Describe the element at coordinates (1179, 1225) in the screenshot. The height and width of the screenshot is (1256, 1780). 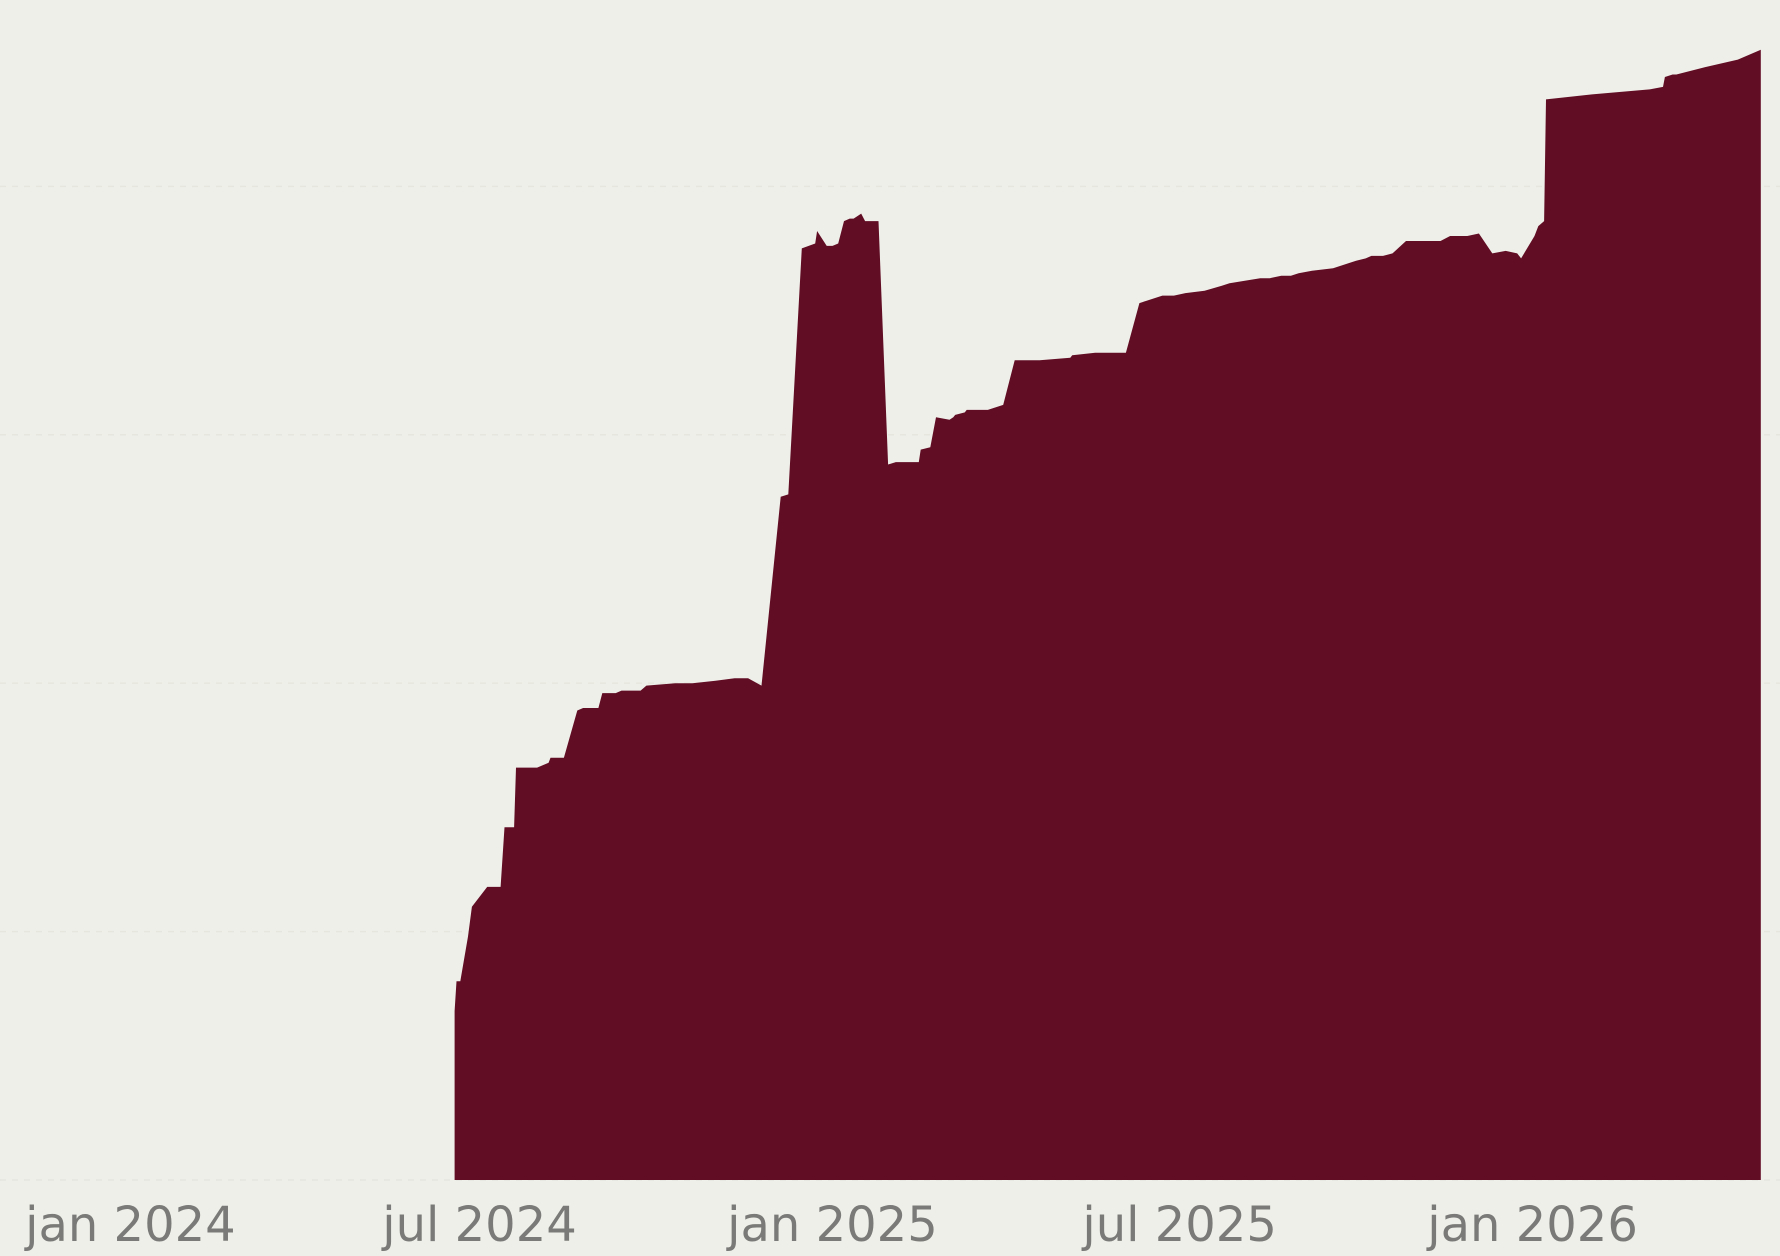
I see `x-tick-label-3: jul 2025` at that location.